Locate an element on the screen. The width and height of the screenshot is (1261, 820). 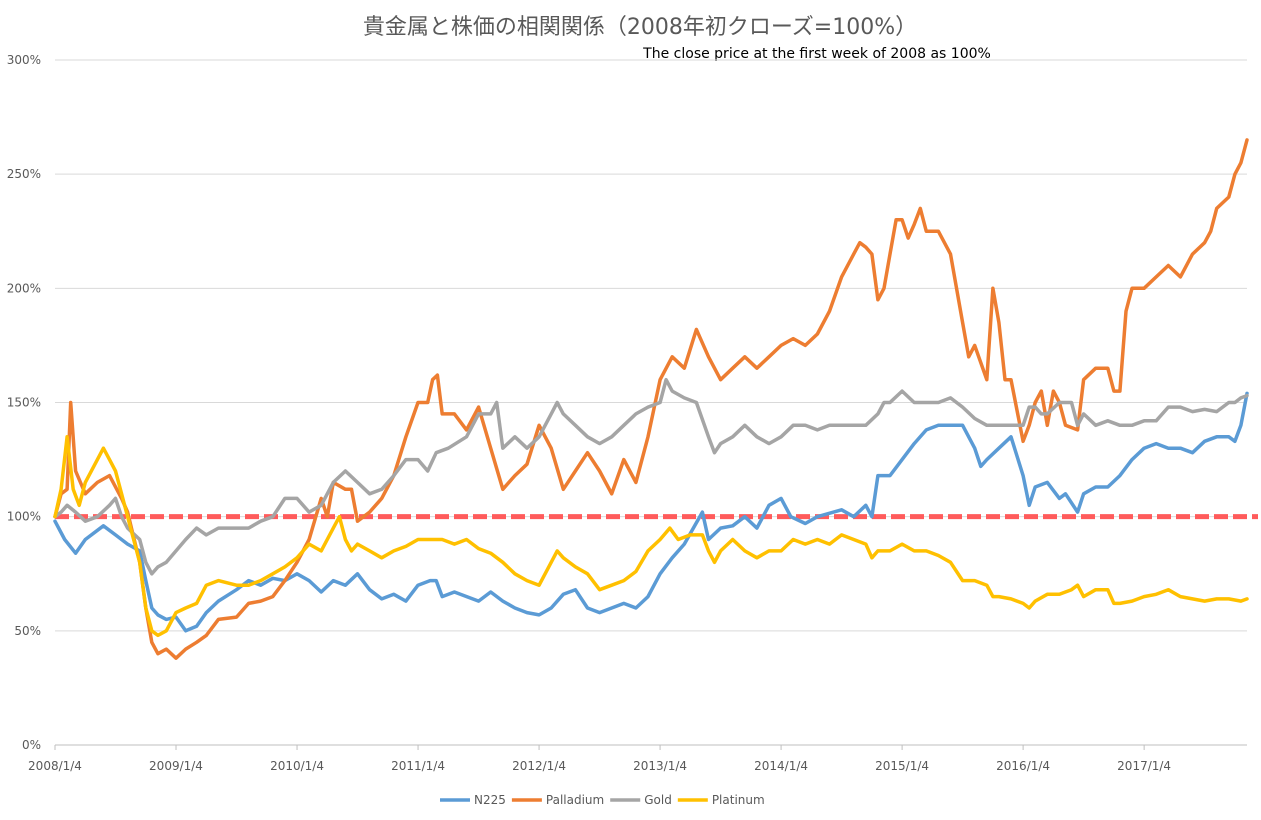
legend-label-platinum: Platinum is located at coordinates (738, 800).